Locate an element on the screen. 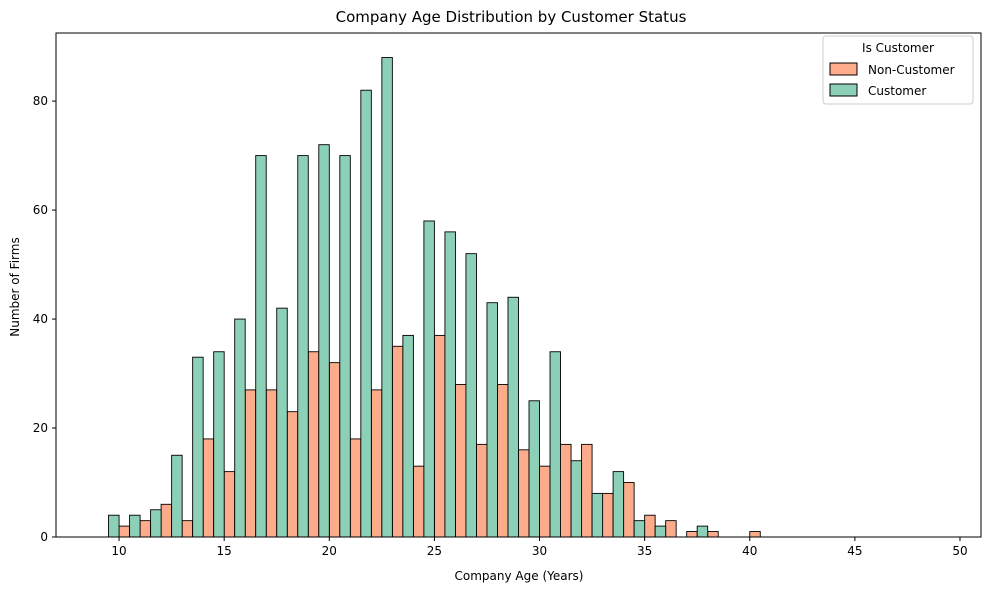 The width and height of the screenshot is (989, 590). y-tick-label-60: 60 is located at coordinates (40, 210).